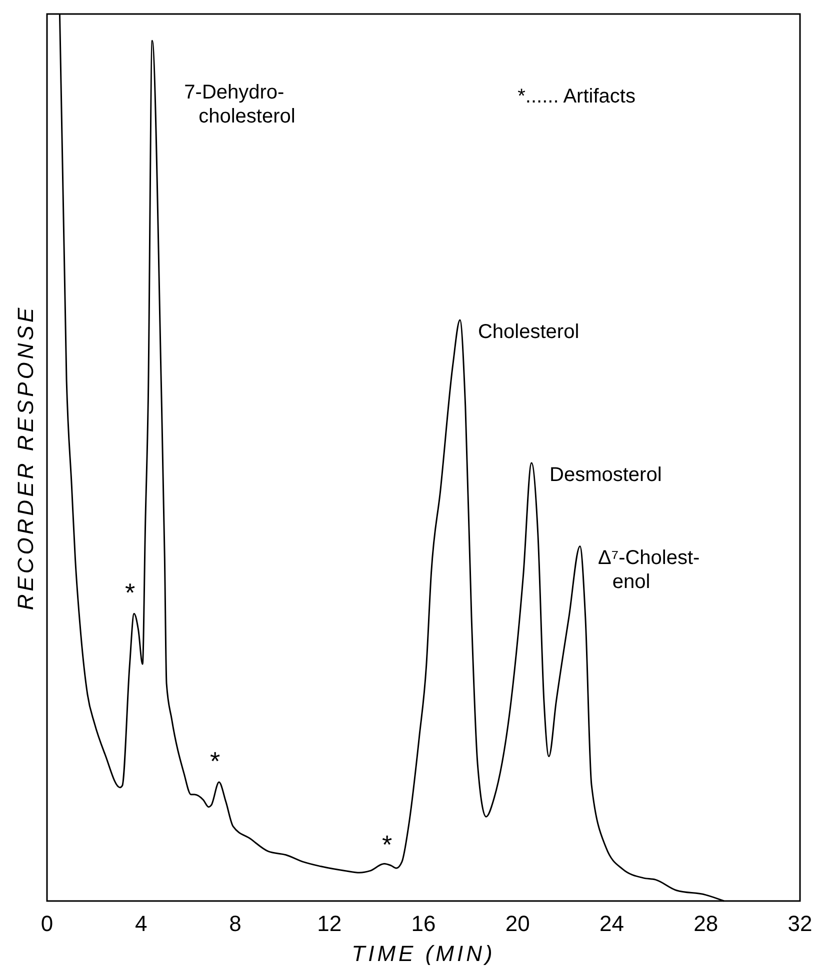 This screenshot has height=973, width=824. What do you see at coordinates (25, 457) in the screenshot?
I see `y-axis-title: RECORDER RESPONSE` at bounding box center [25, 457].